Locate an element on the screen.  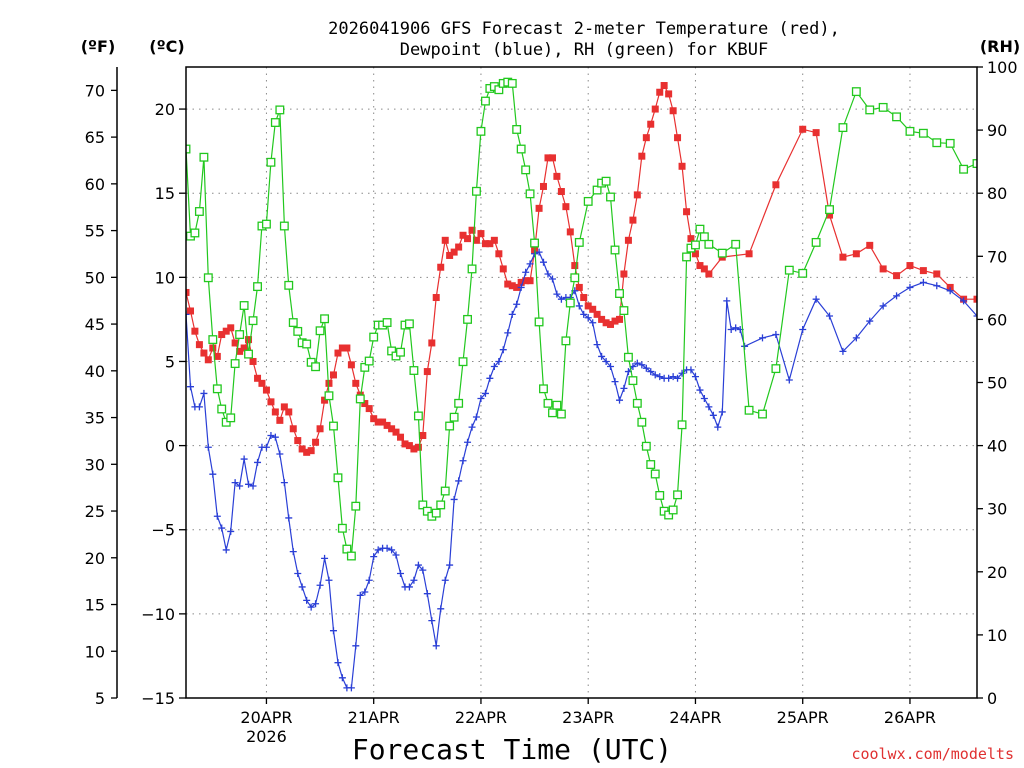
fahrenheit-tick-label: 65 is located at coordinates (95, 137).